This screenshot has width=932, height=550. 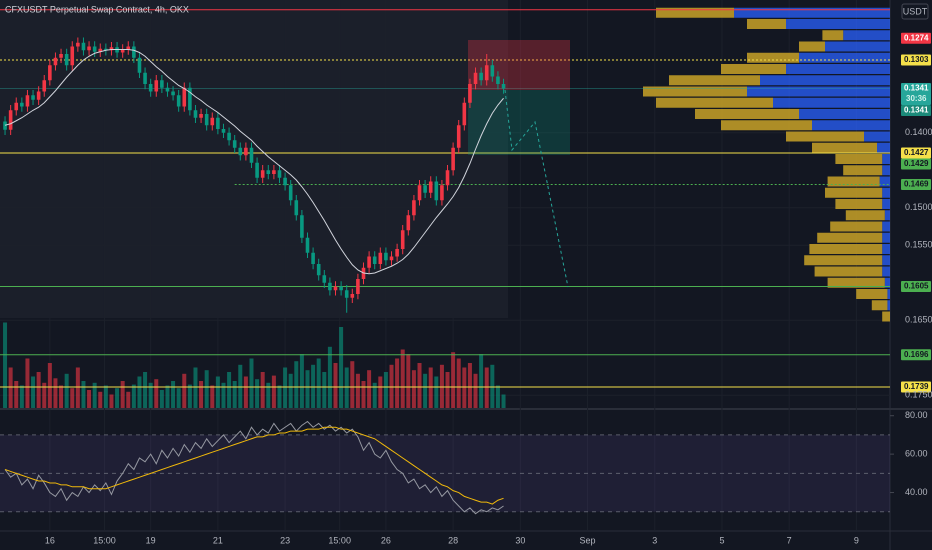 What do you see at coordinates (918, 207) in the screenshot?
I see `y-tick-label: 0.1500` at bounding box center [918, 207].